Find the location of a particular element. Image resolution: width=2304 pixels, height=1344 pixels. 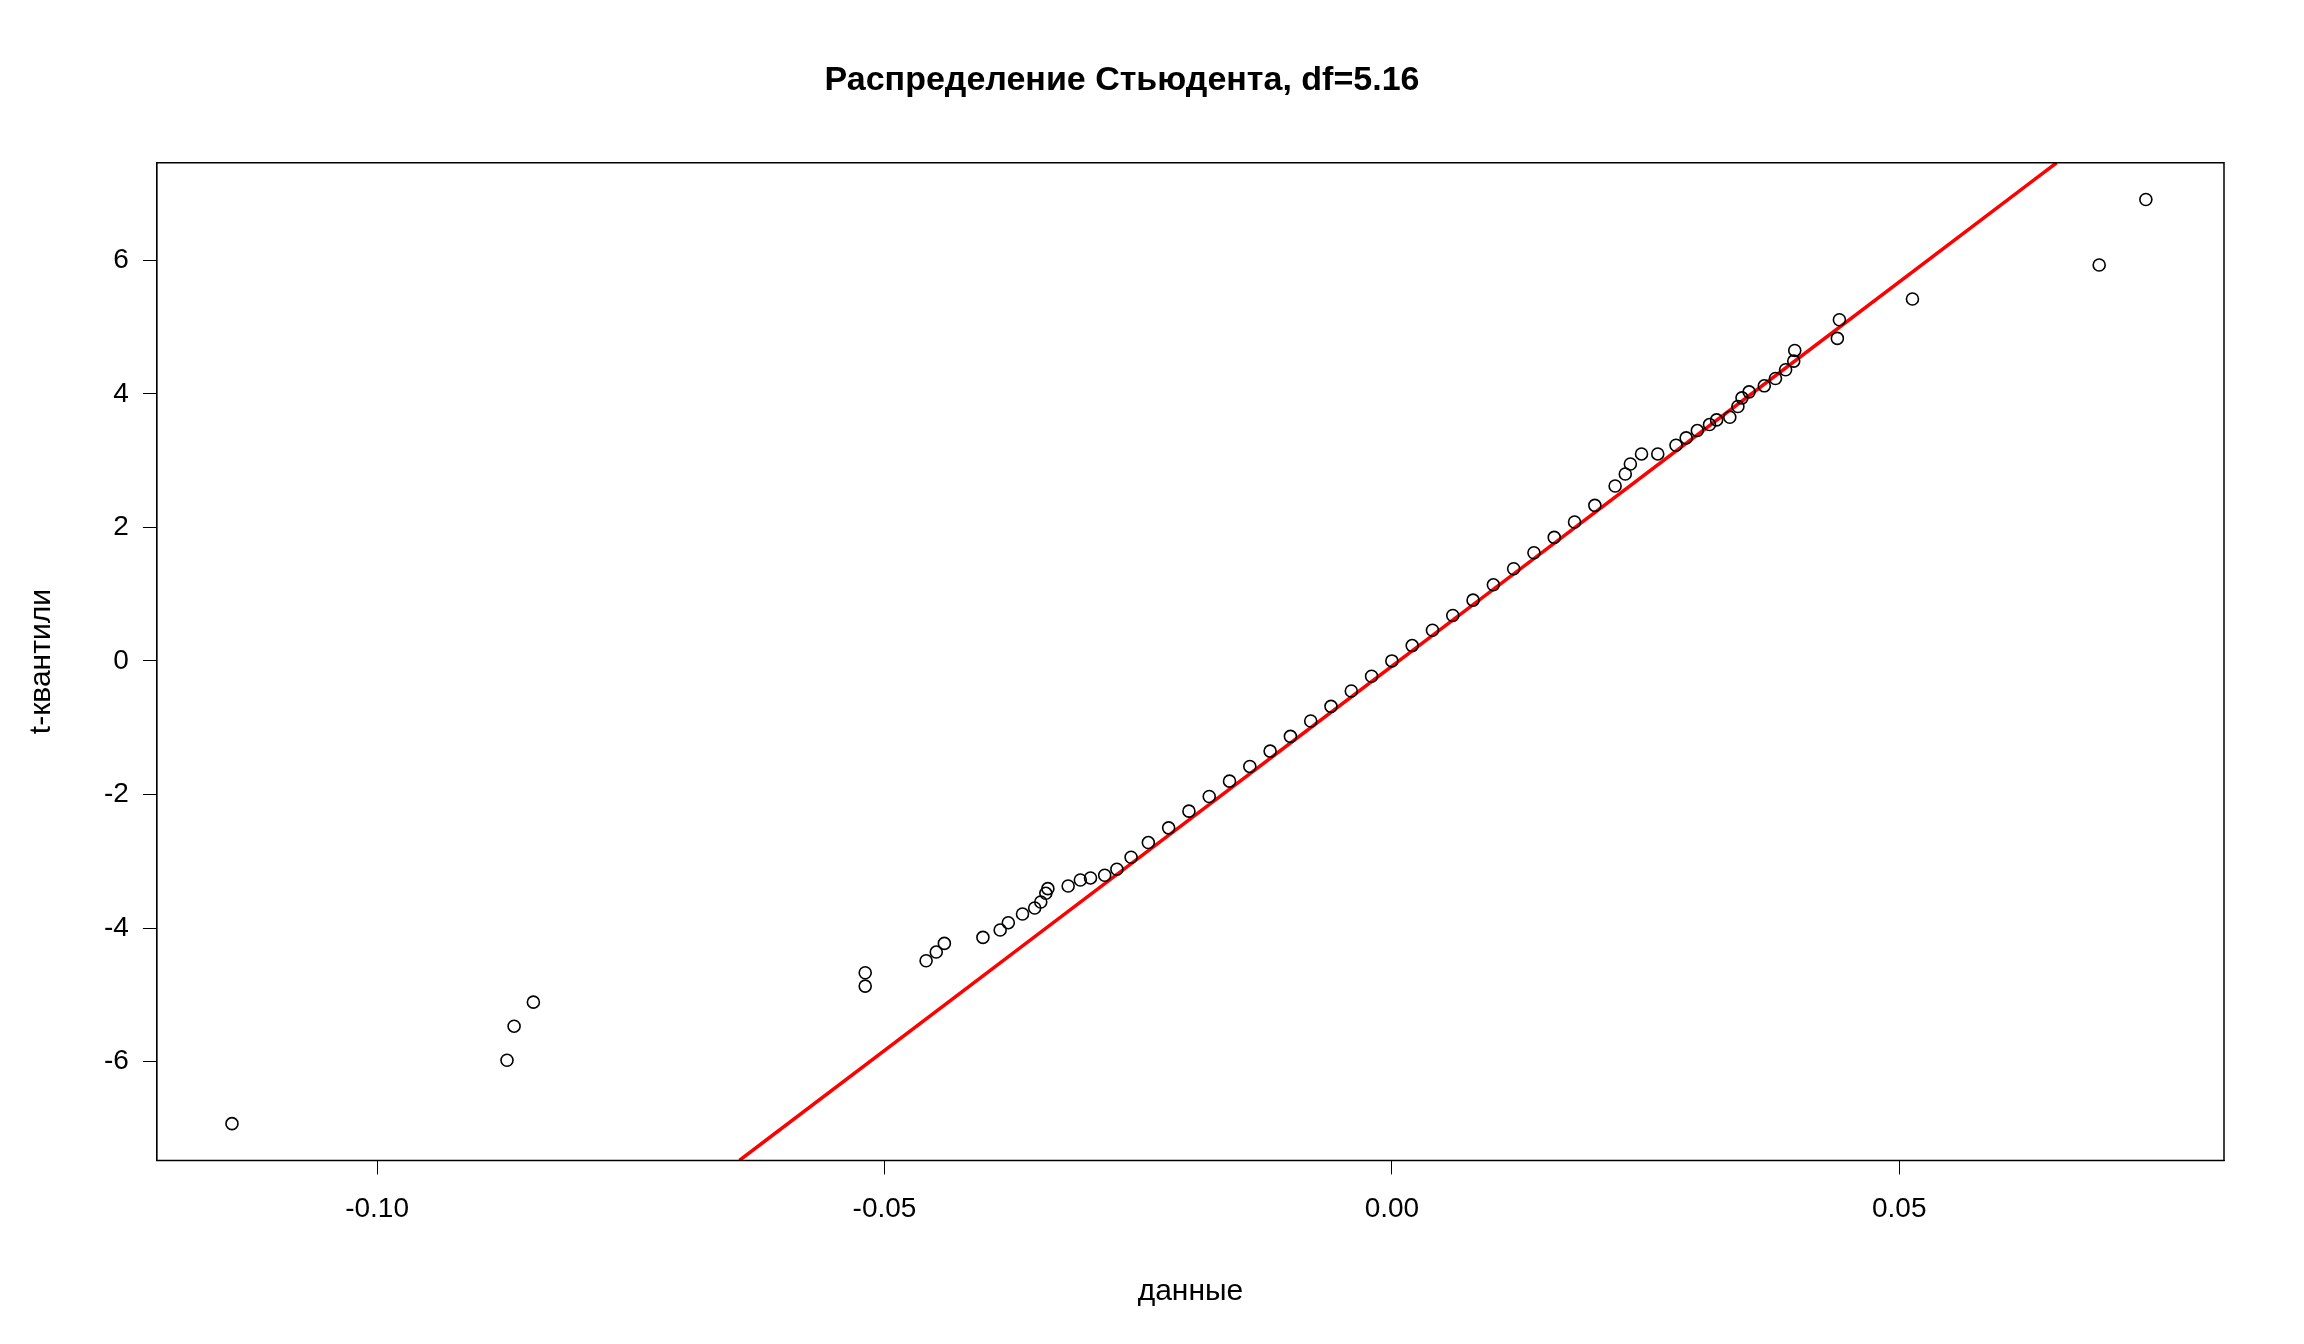

y-tick-label: 4 is located at coordinates (121, 392).